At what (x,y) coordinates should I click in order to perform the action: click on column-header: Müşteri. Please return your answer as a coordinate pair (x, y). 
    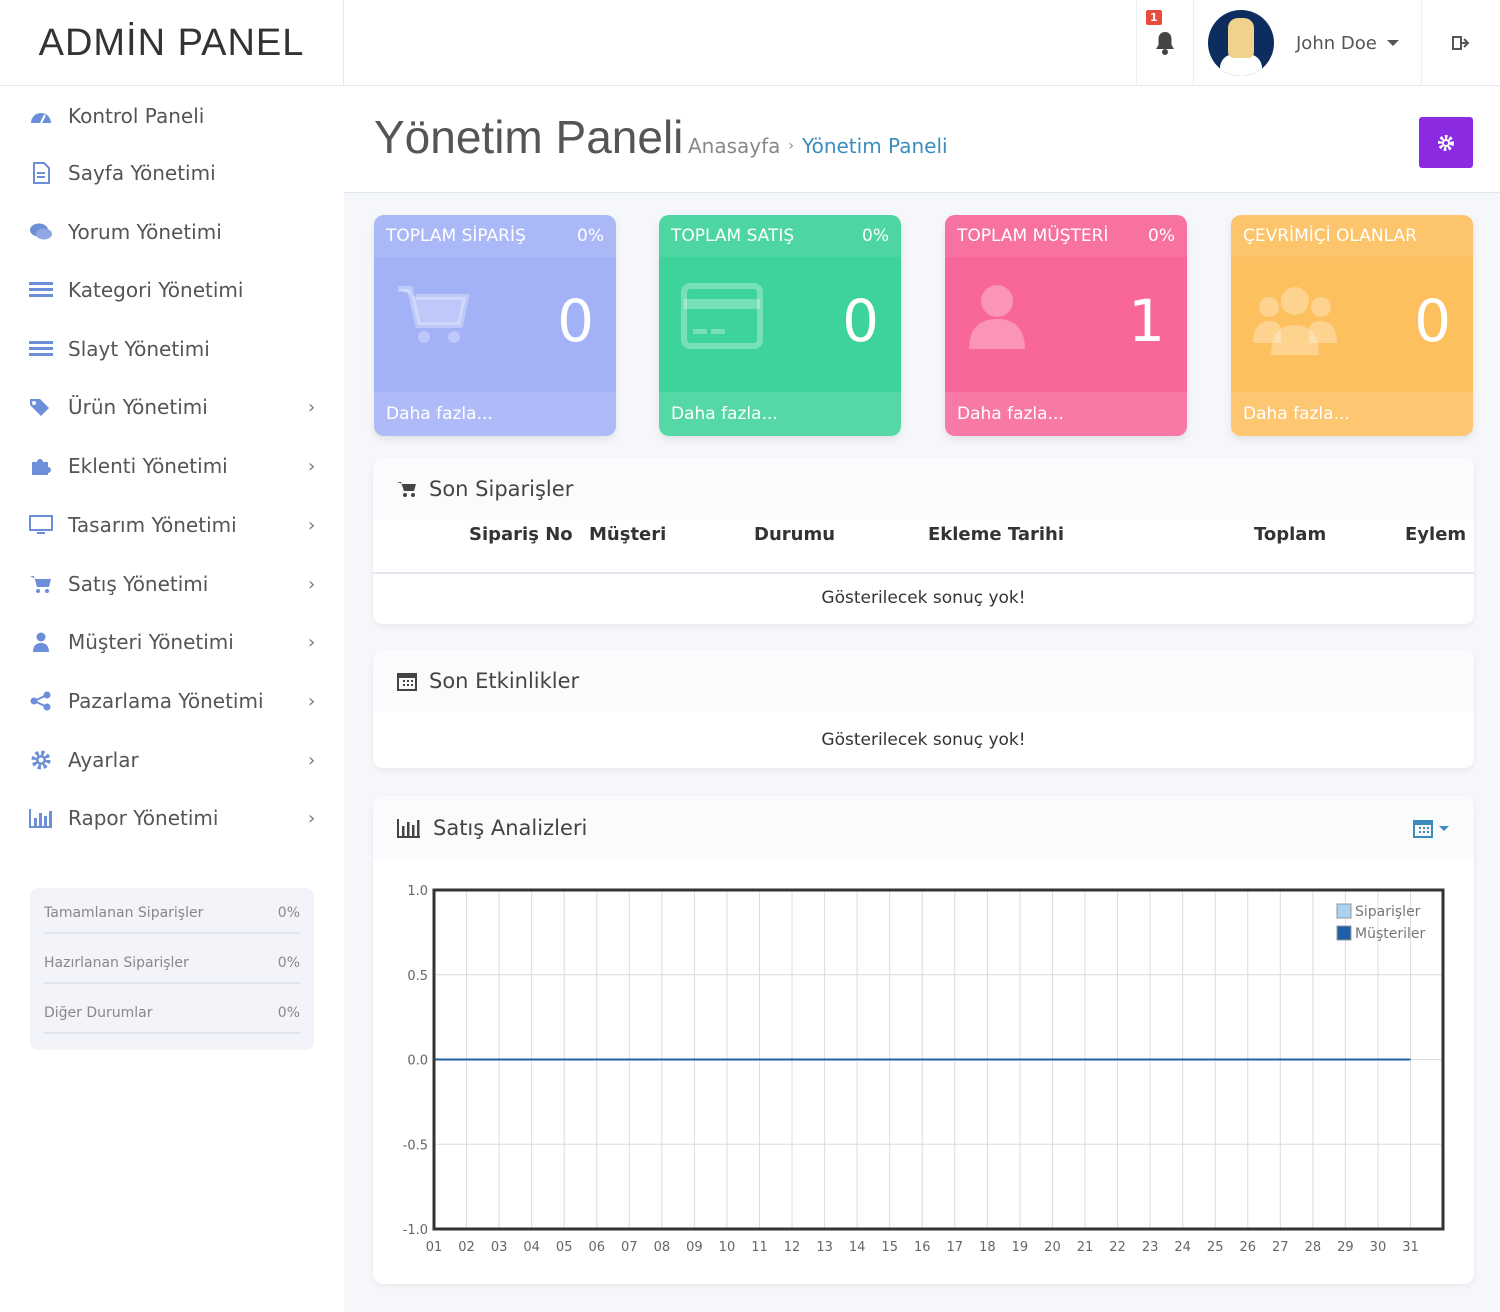
    Looking at the image, I should click on (628, 534).